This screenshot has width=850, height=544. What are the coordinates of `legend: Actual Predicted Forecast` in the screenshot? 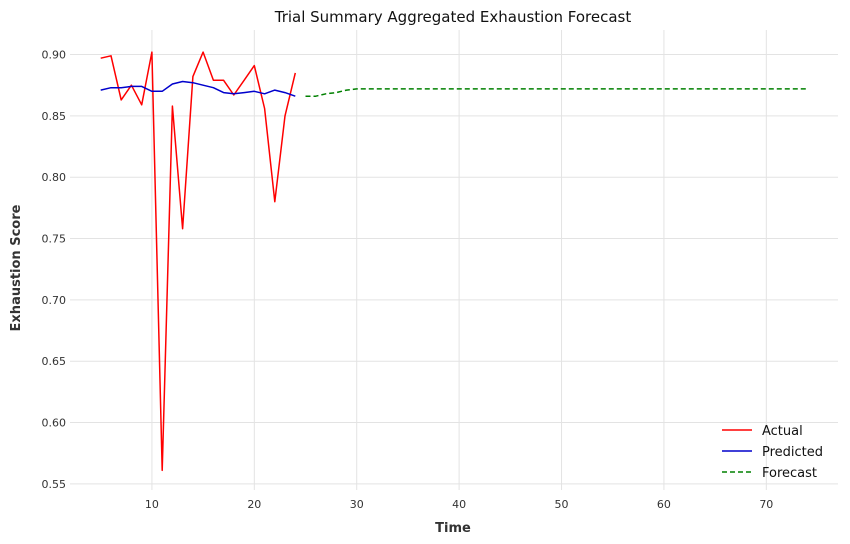 It's located at (772, 452).